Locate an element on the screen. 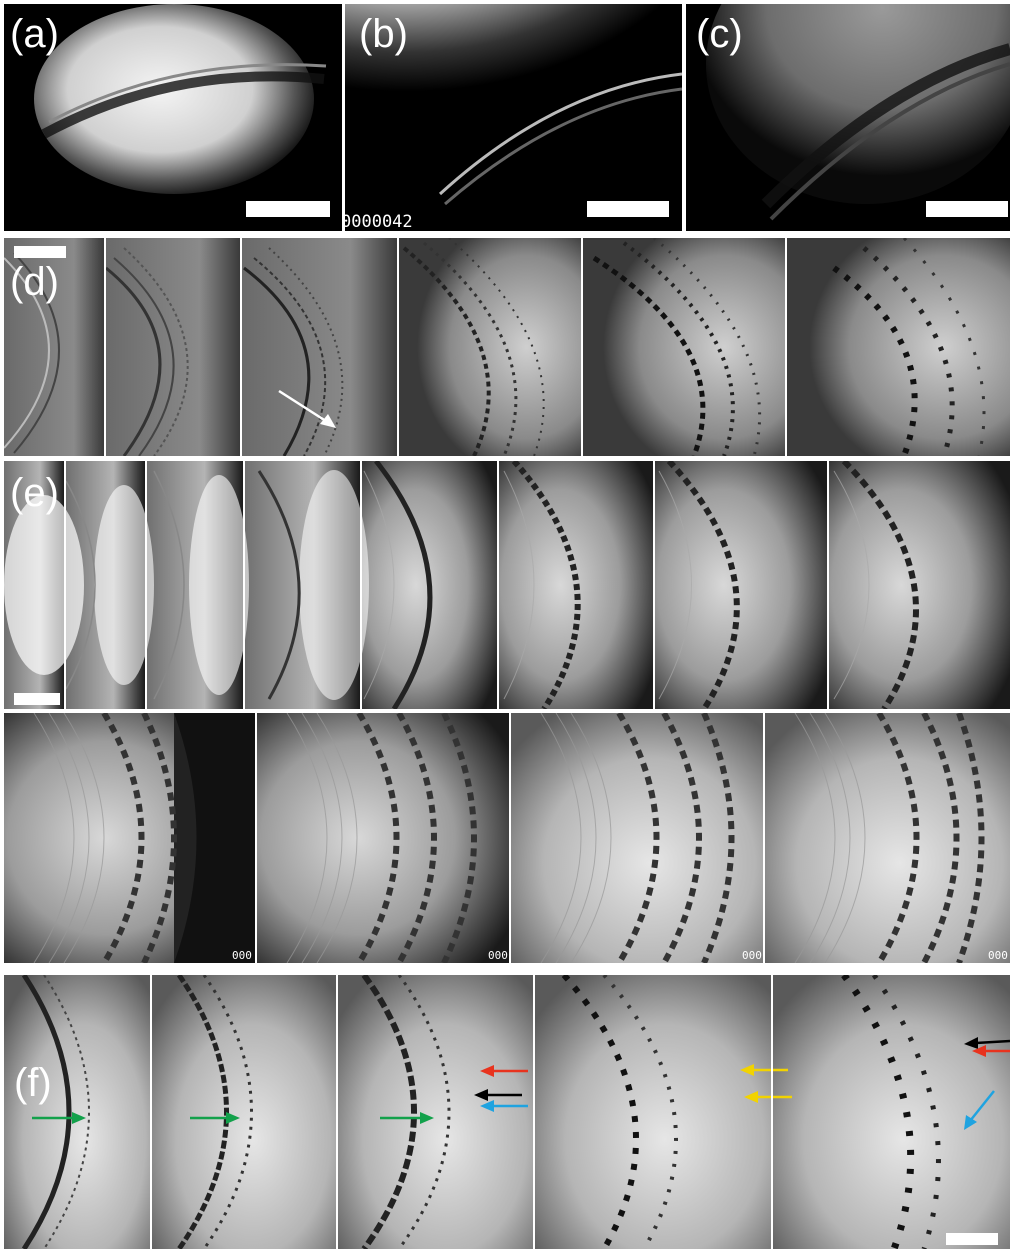 The height and width of the screenshot is (1253, 1014). timestamp-e2: 000 is located at coordinates (498, 955).